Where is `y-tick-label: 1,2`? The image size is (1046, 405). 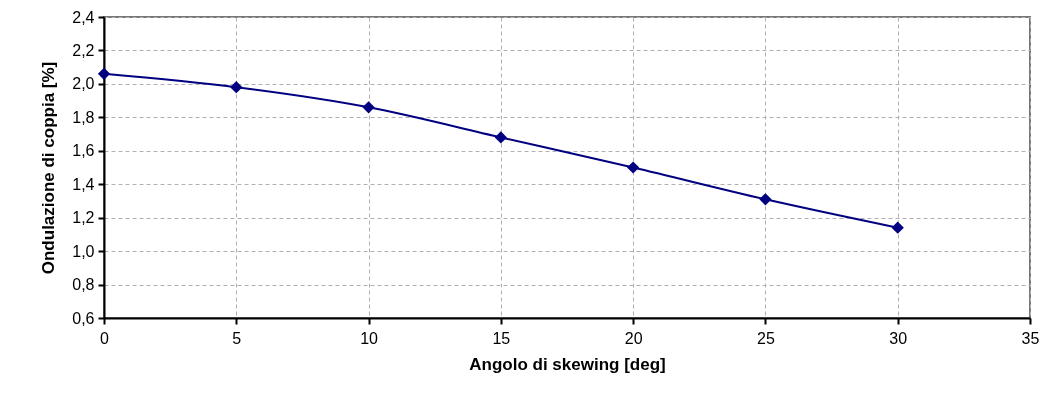 y-tick-label: 1,2 is located at coordinates (83, 218).